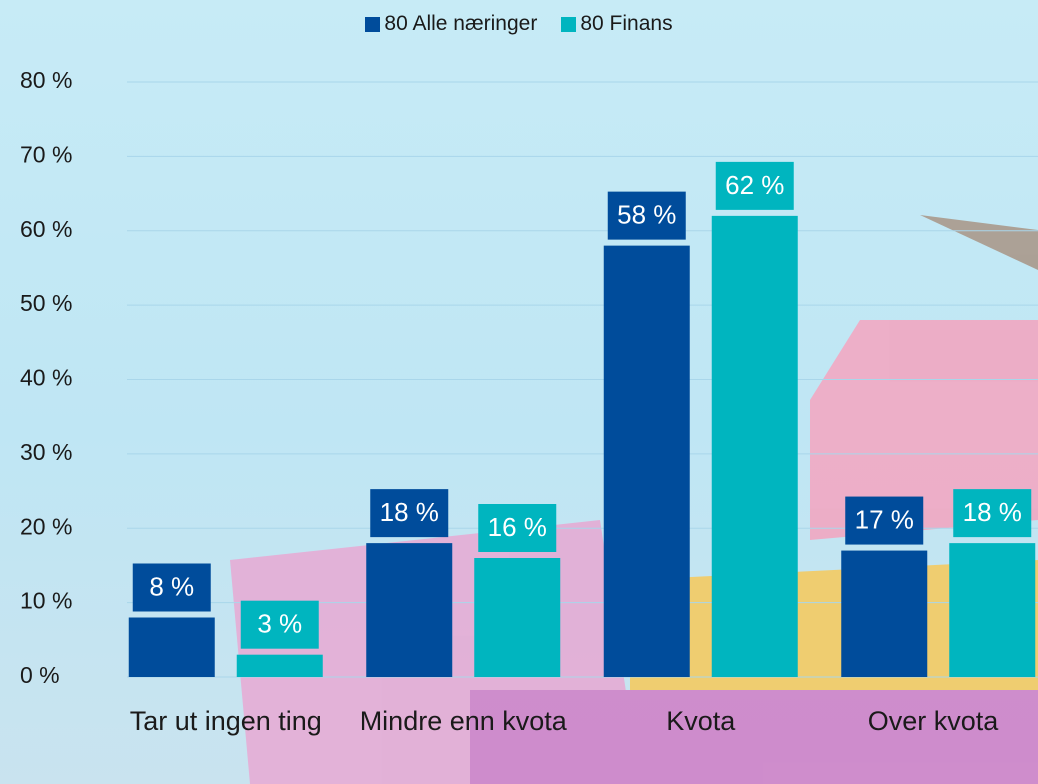 The width and height of the screenshot is (1038, 784). I want to click on legend-item: 80 Alle næringer, so click(451, 24).